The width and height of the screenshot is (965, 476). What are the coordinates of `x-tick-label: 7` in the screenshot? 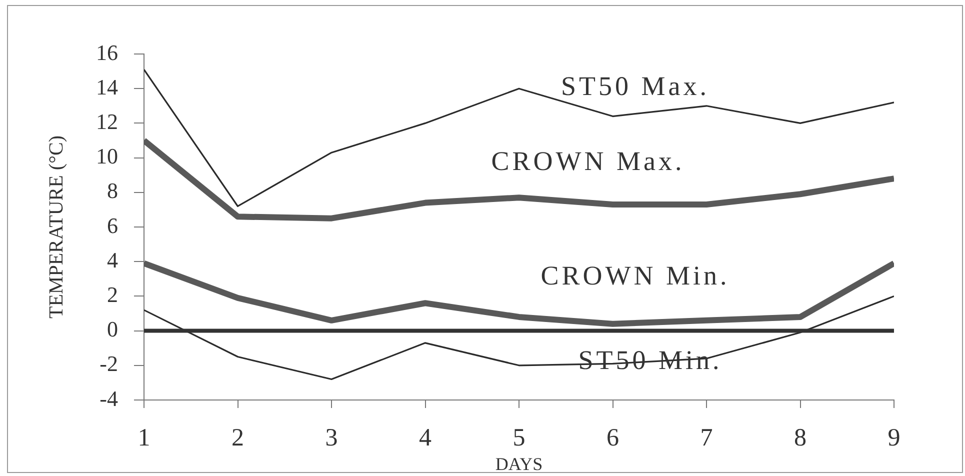 It's located at (706, 438).